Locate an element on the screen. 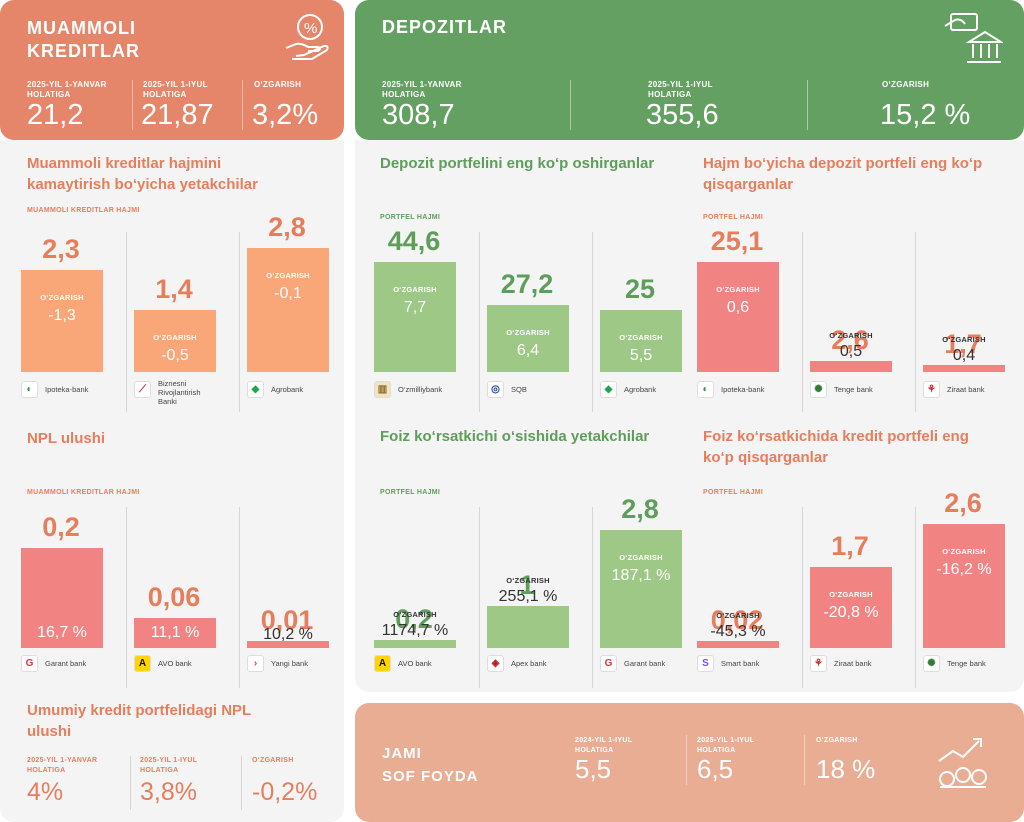 Image resolution: width=1024 pixels, height=822 pixels. bank-logo-icon: ⟋ is located at coordinates (142, 389).